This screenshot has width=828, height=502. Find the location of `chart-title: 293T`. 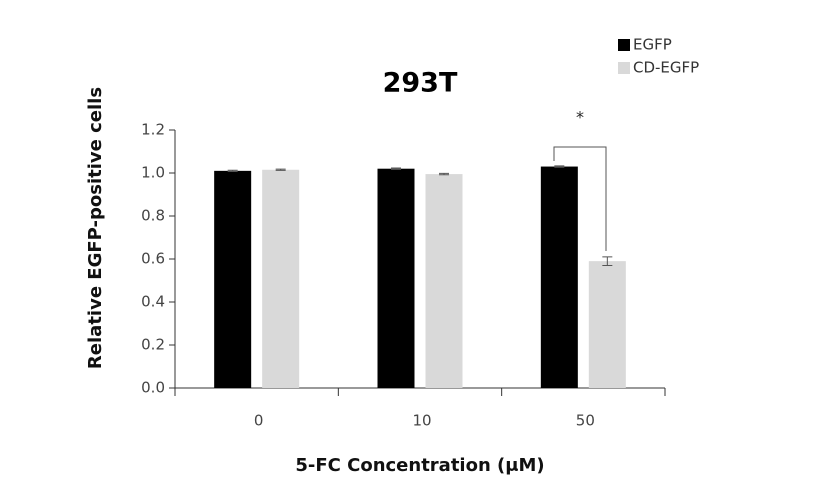

chart-title: 293T is located at coordinates (420, 83).